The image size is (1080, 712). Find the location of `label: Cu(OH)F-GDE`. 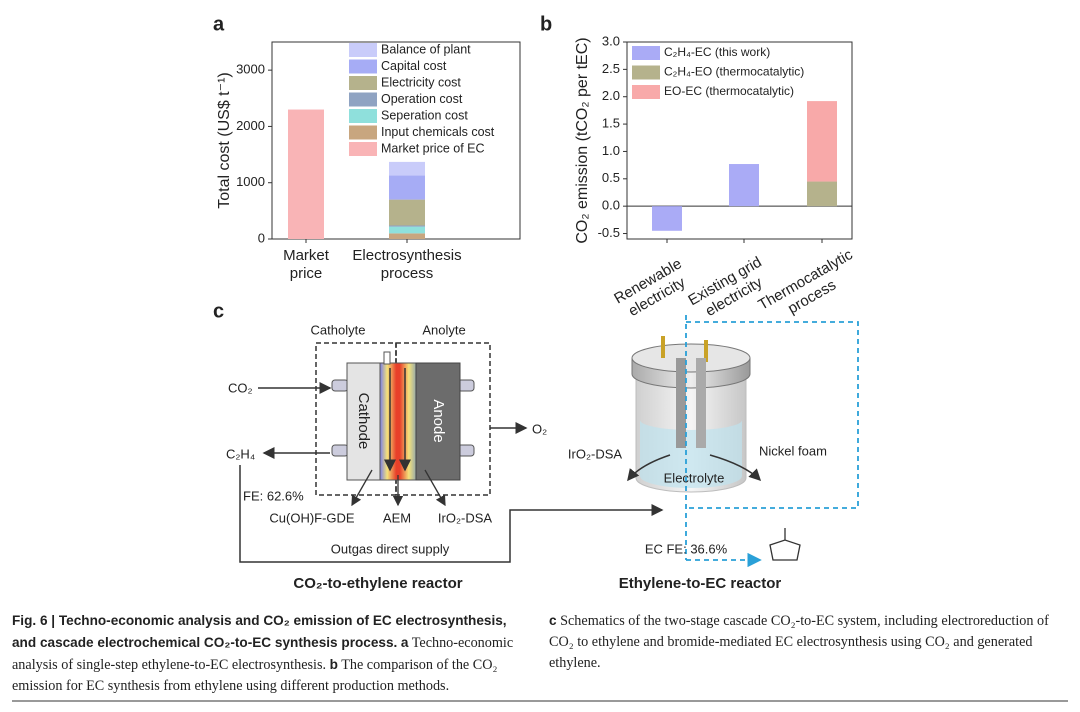

label: Cu(OH)F-GDE is located at coordinates (312, 517).